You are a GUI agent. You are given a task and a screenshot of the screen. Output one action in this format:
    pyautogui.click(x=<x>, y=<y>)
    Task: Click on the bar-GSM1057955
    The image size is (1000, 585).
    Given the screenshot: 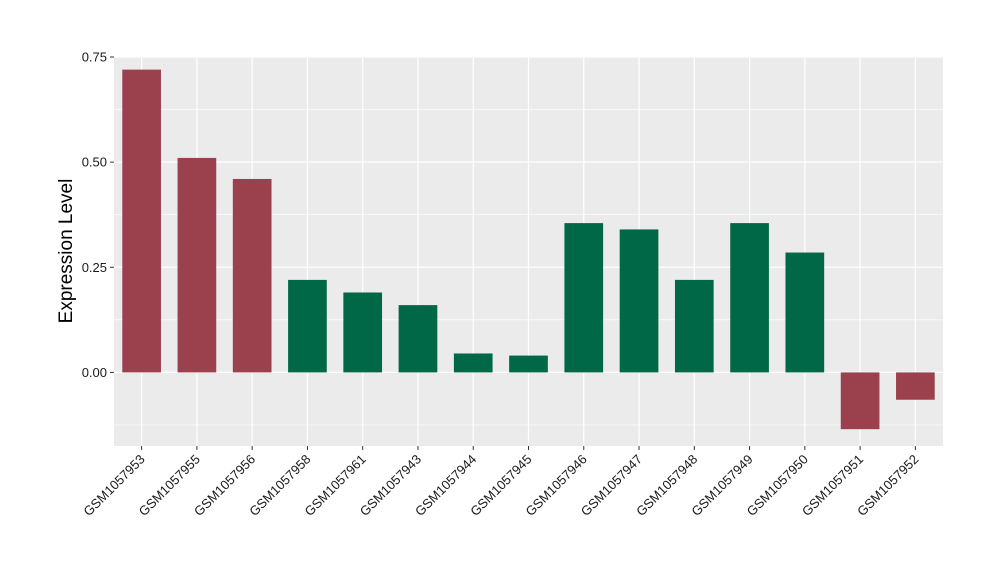 What is the action you would take?
    pyautogui.click(x=197, y=265)
    